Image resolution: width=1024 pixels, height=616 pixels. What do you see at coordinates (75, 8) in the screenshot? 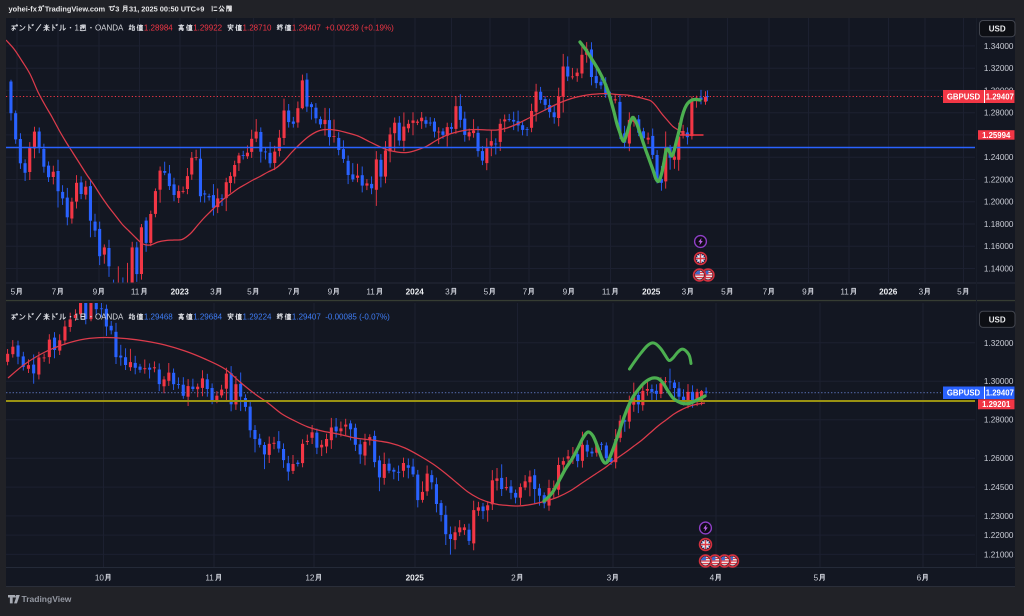
I see `svg-text: TradingView.com` at bounding box center [75, 8].